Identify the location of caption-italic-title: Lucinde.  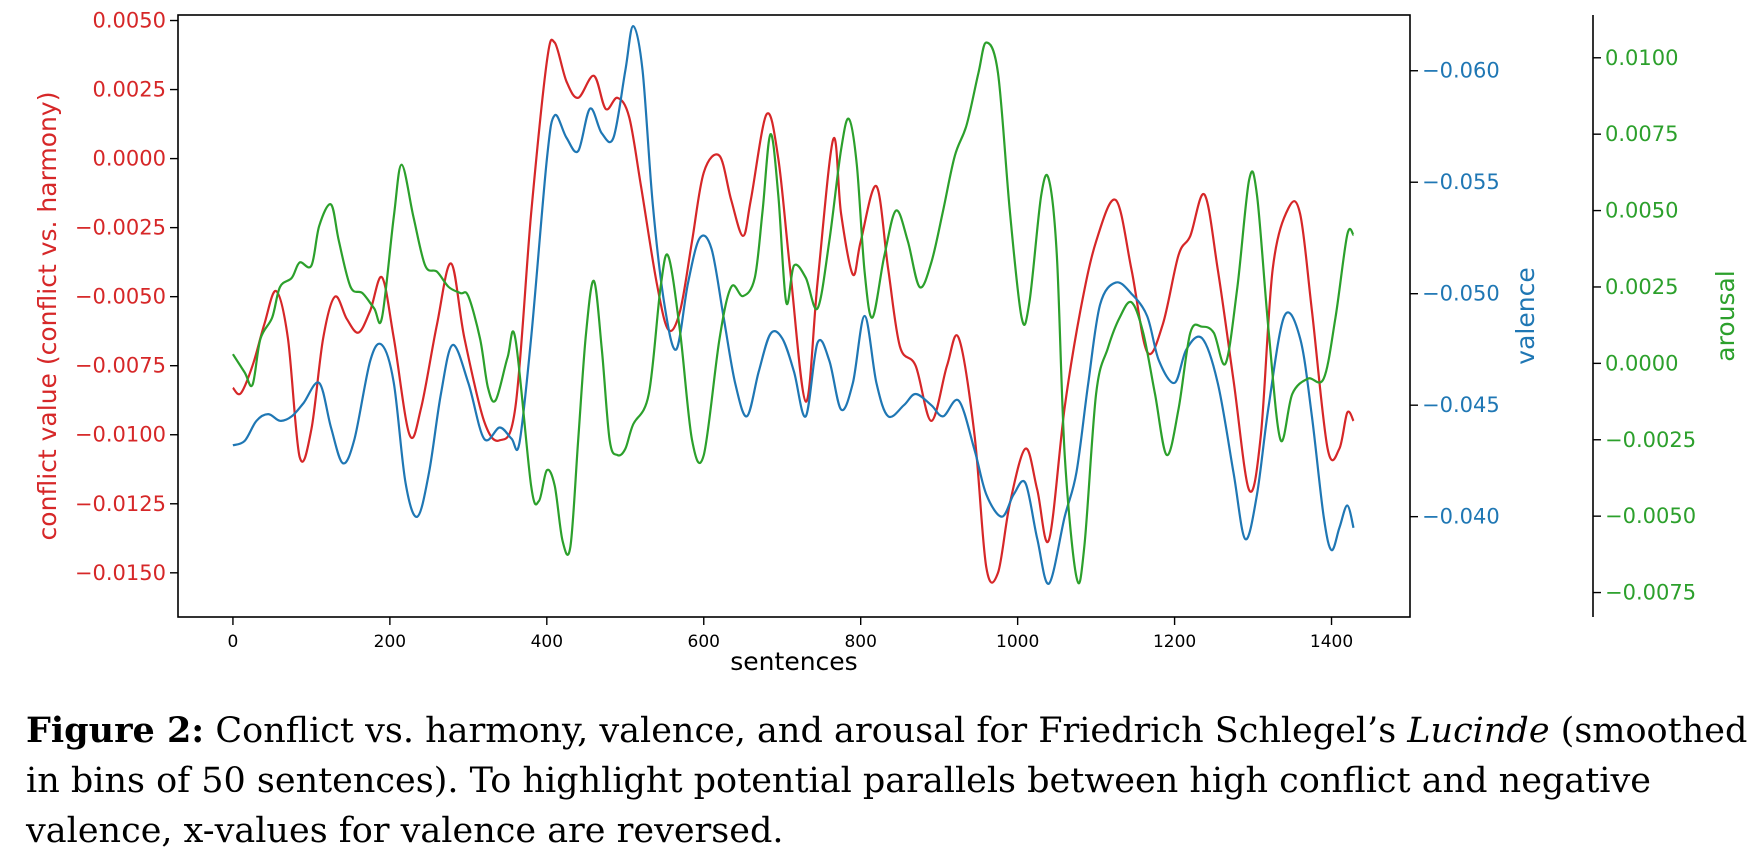
(1478, 731).